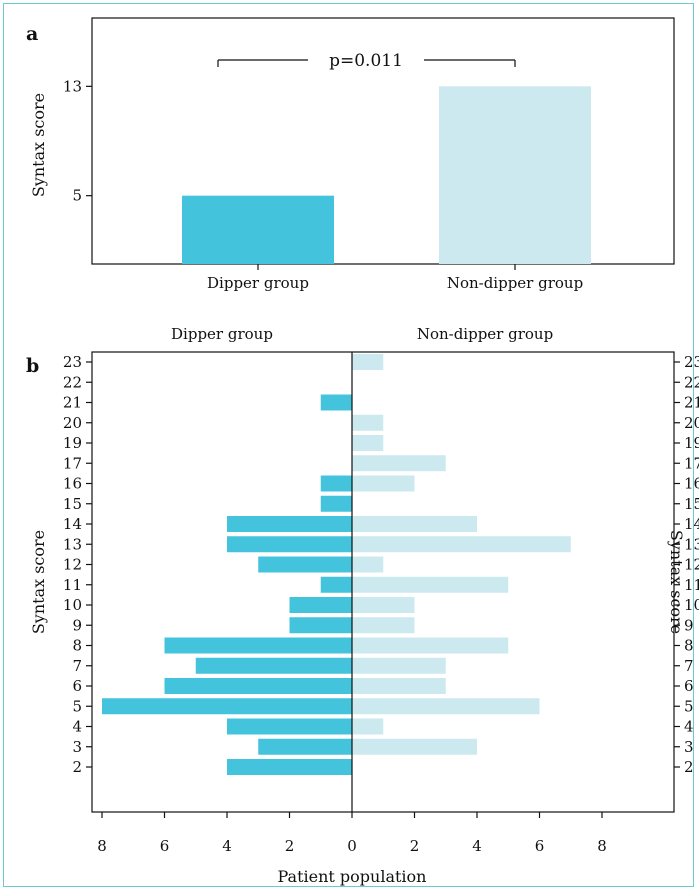 Image resolution: width=699 pixels, height=891 pixels. I want to click on panel-b-label: b, so click(32, 366).